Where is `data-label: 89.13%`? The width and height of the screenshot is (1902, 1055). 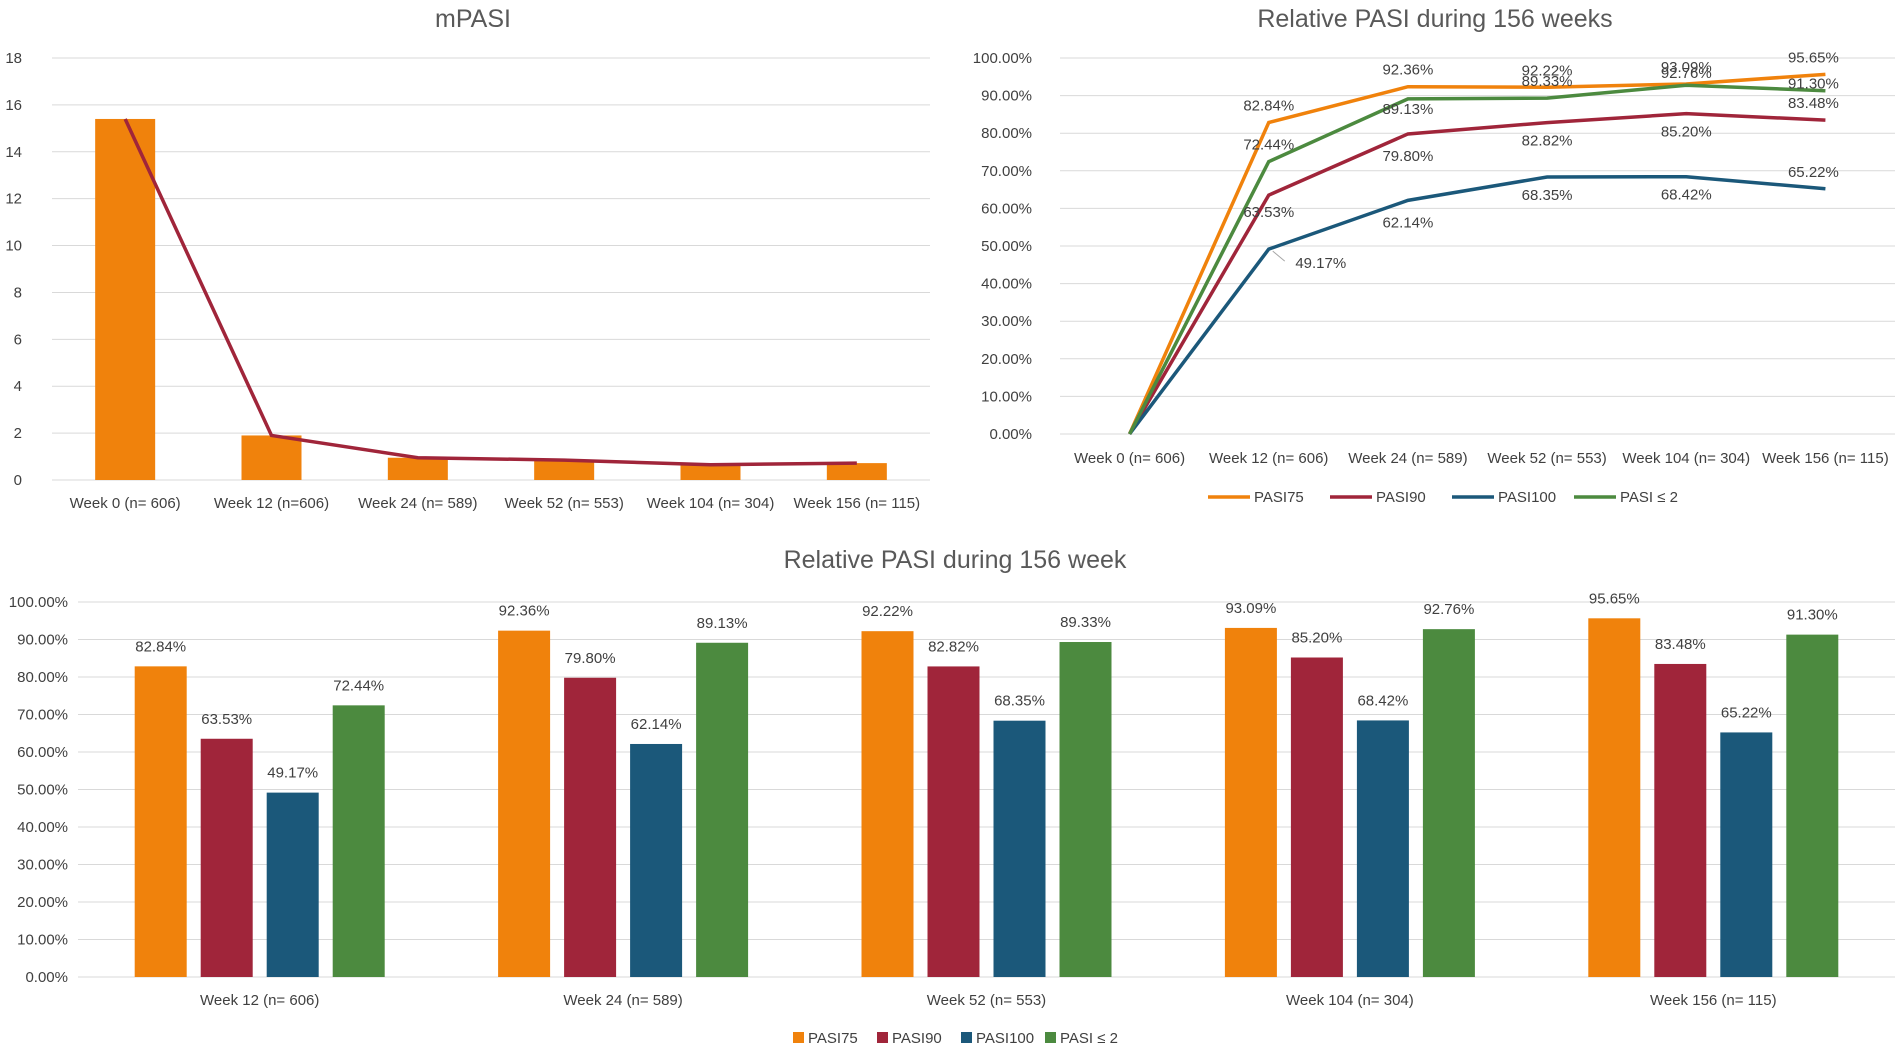
data-label: 89.13% is located at coordinates (722, 623).